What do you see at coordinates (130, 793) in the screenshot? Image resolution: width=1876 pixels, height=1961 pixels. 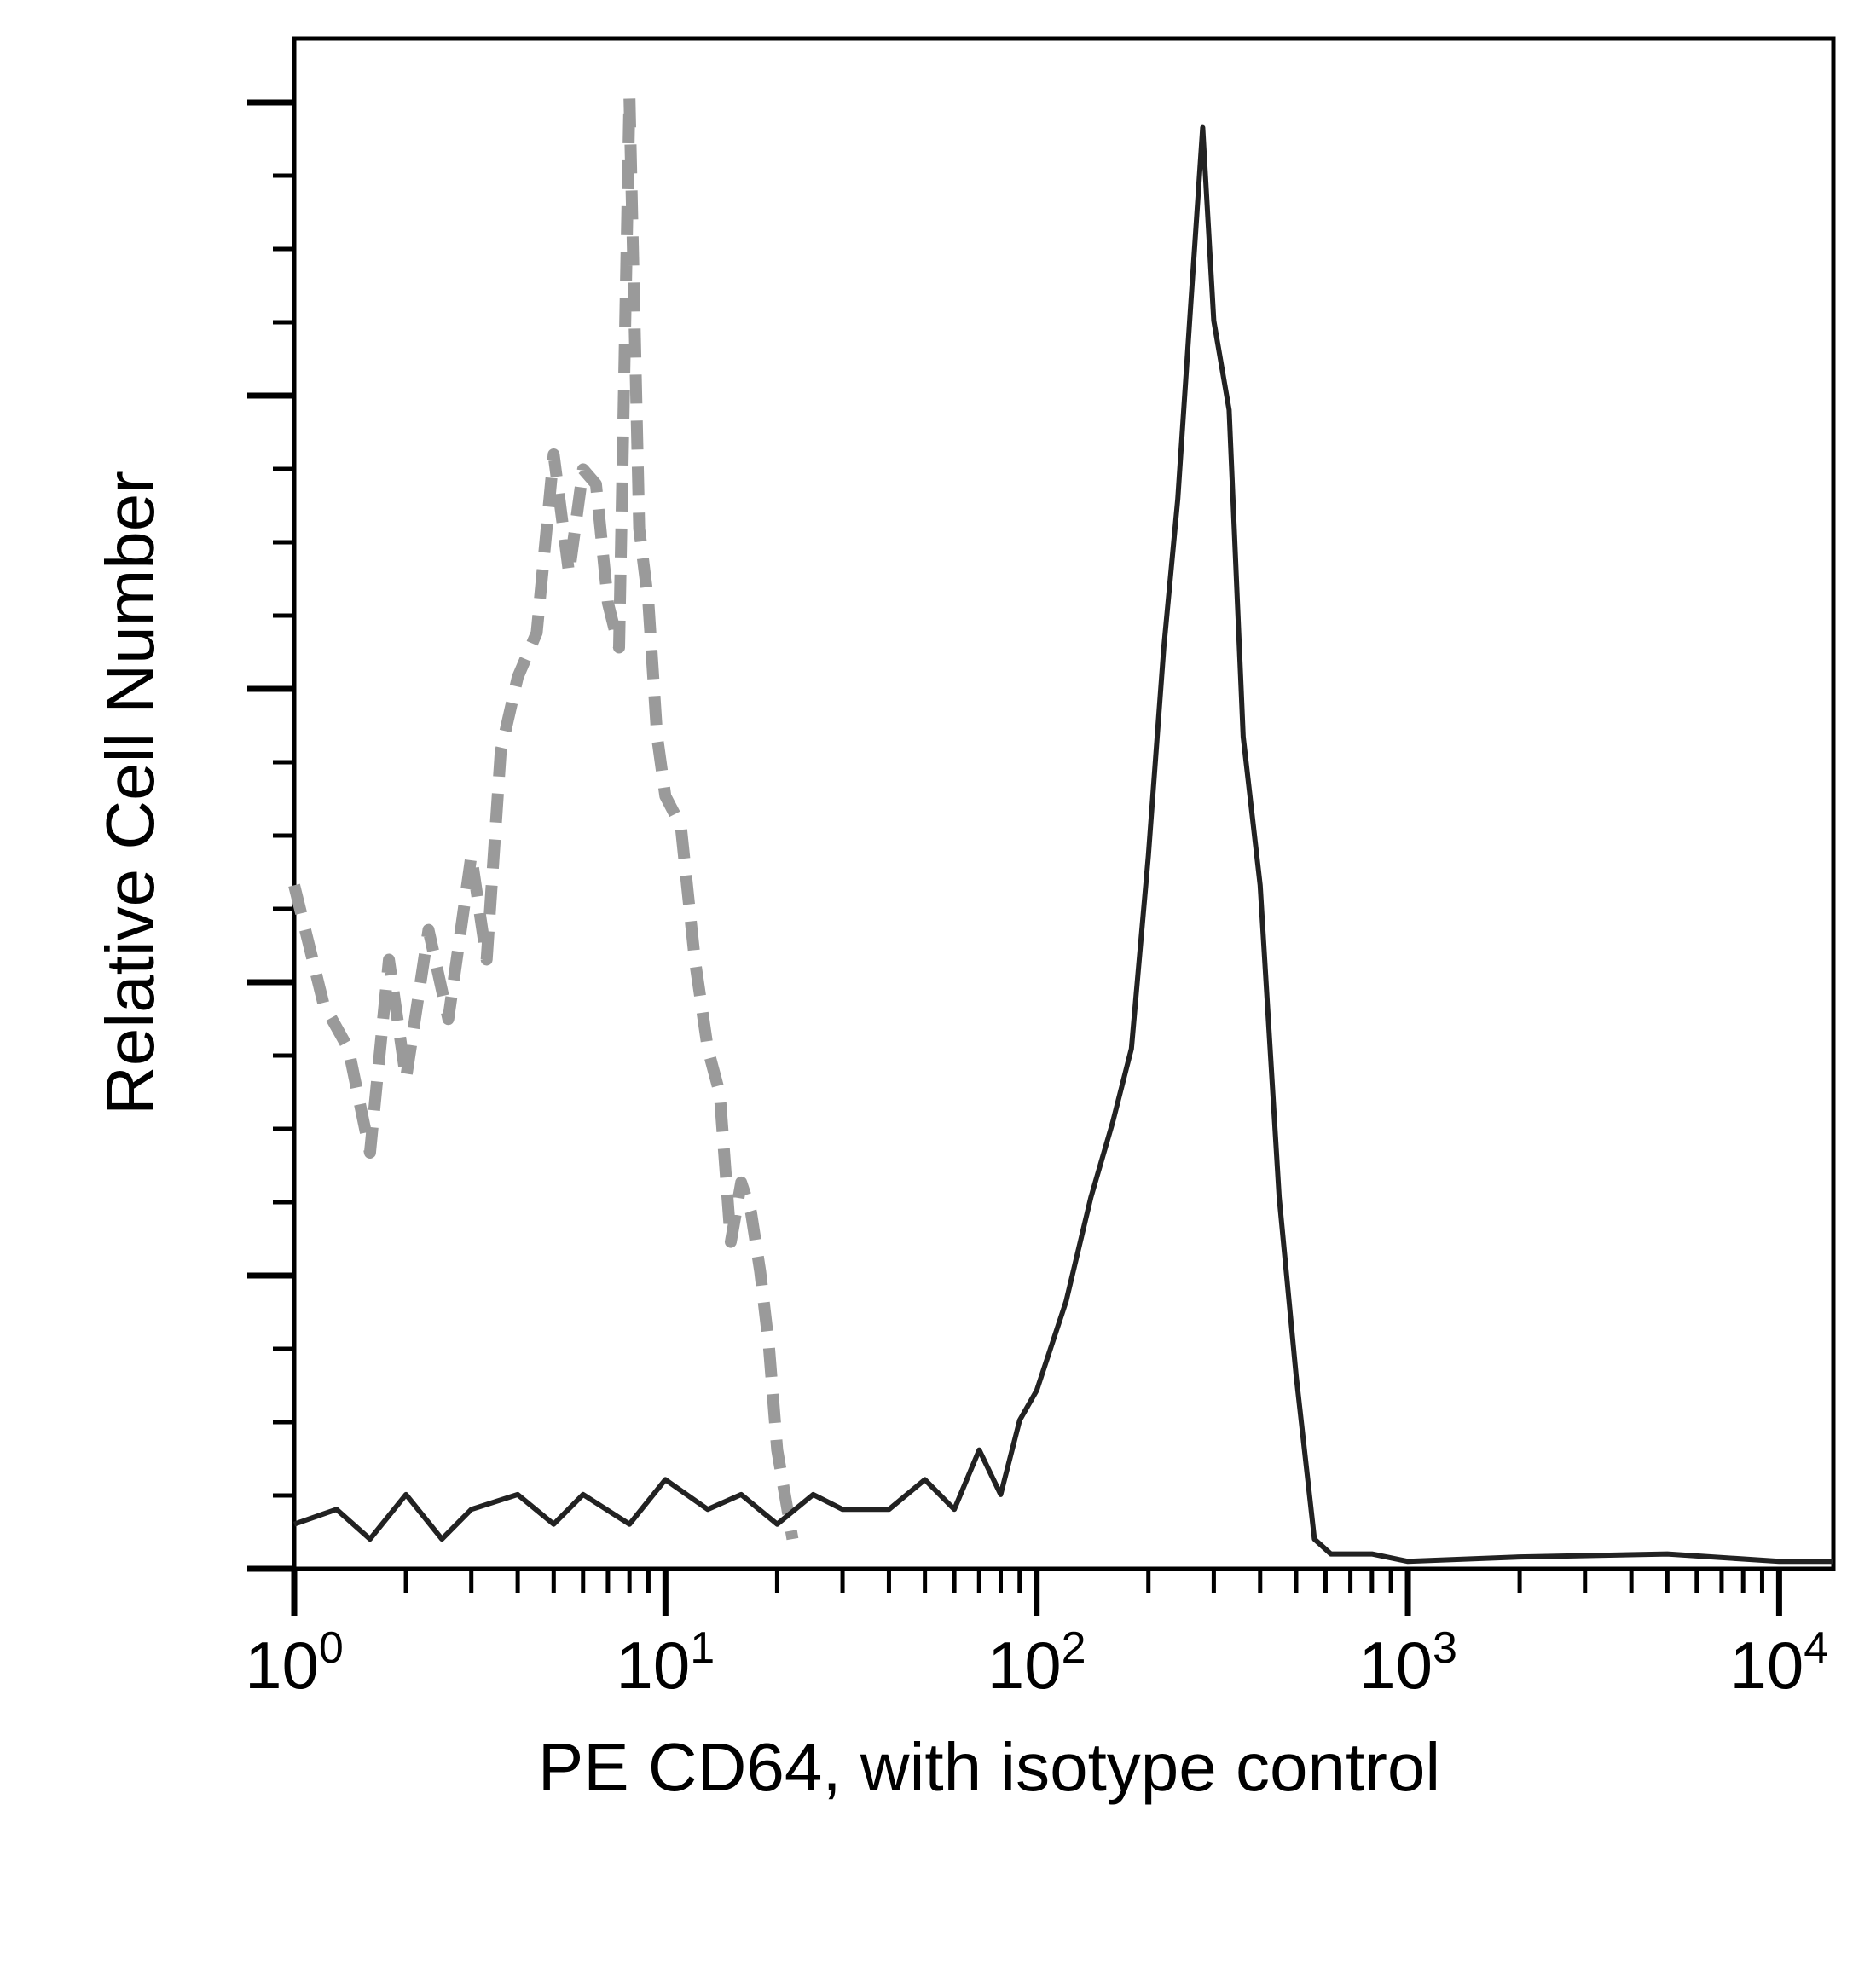 I see `y-axis-title: Relative Cell Number` at bounding box center [130, 793].